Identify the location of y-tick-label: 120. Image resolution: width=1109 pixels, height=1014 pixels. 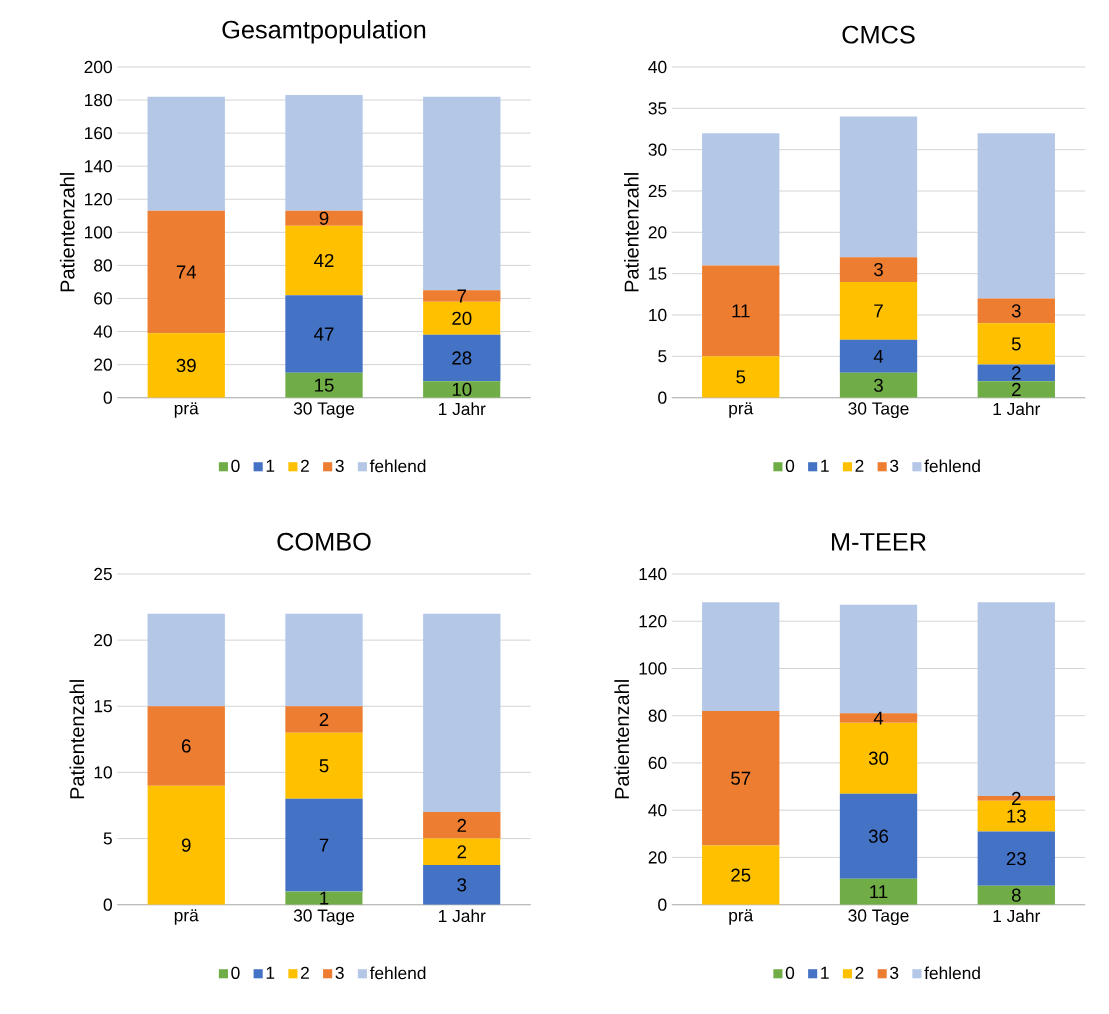
(98, 199).